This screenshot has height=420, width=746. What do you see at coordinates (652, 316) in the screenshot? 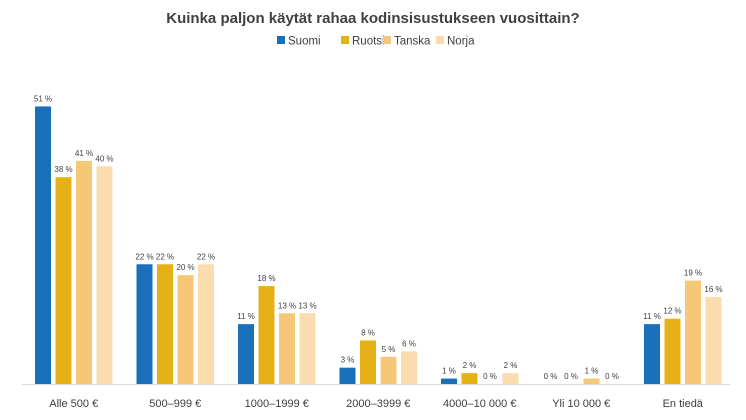
I see `data-label-suomi-6: 11 %` at bounding box center [652, 316].